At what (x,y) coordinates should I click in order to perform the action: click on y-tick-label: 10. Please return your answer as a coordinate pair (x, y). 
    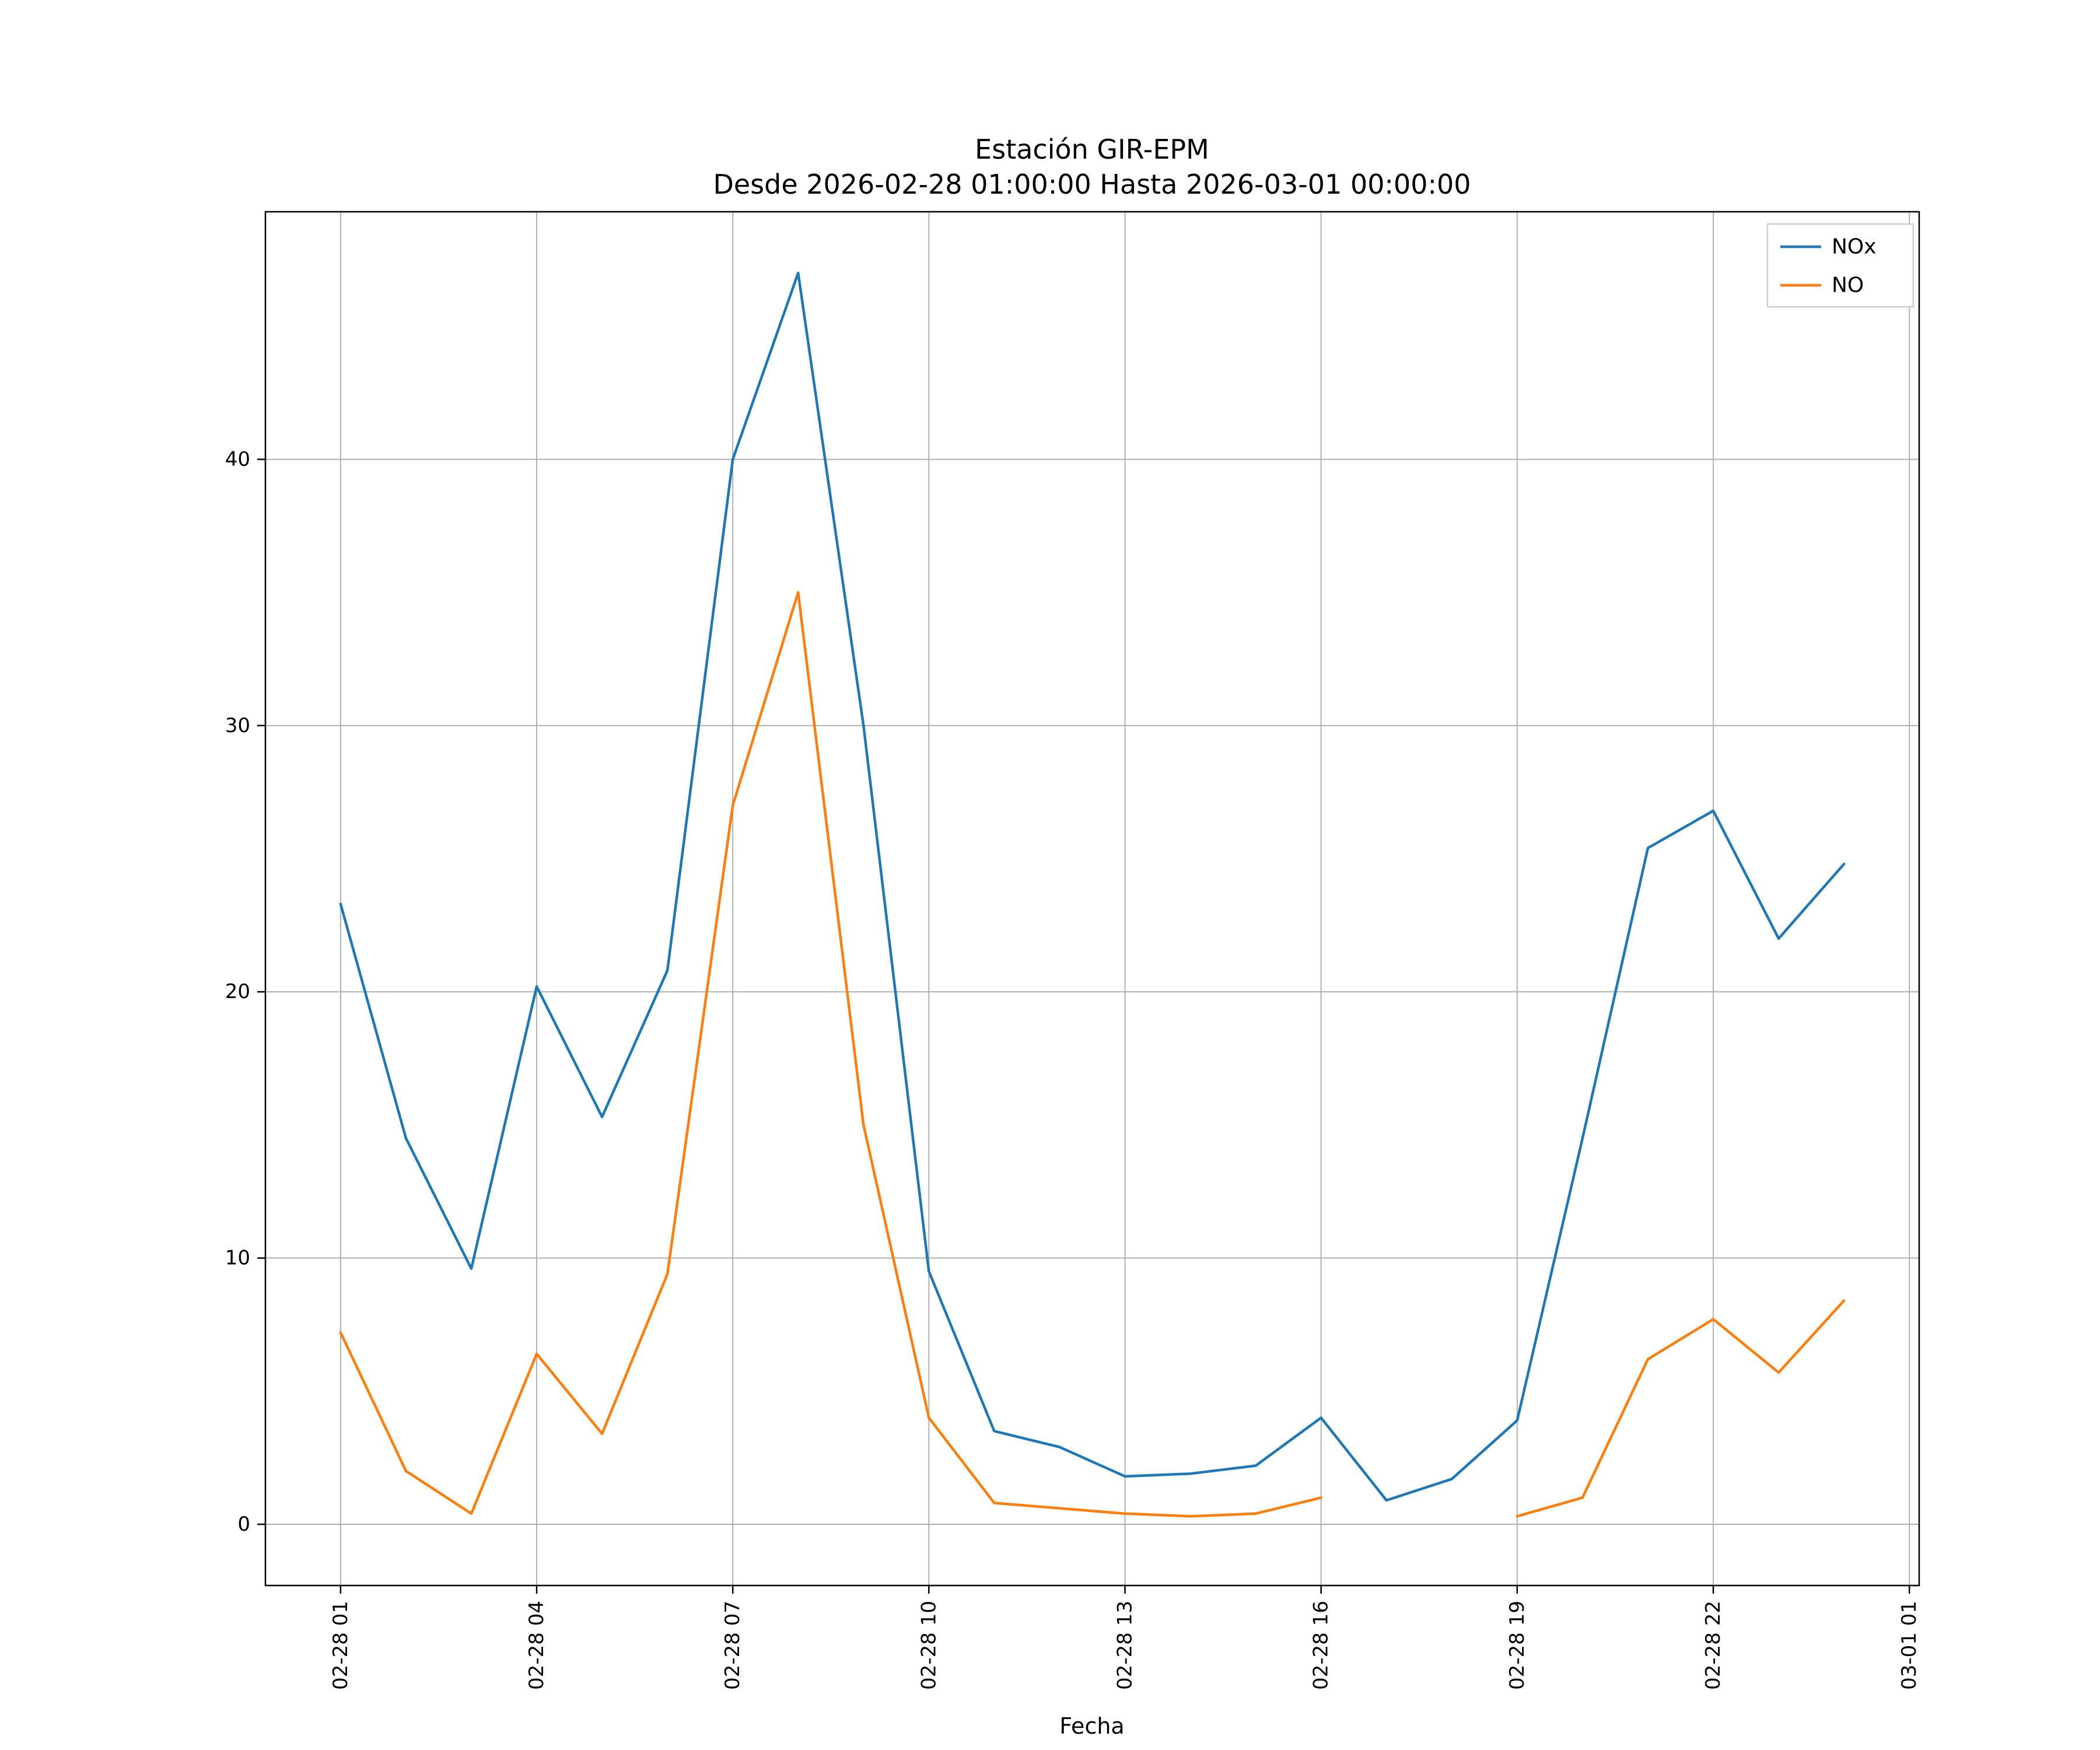
    Looking at the image, I should click on (237, 1258).